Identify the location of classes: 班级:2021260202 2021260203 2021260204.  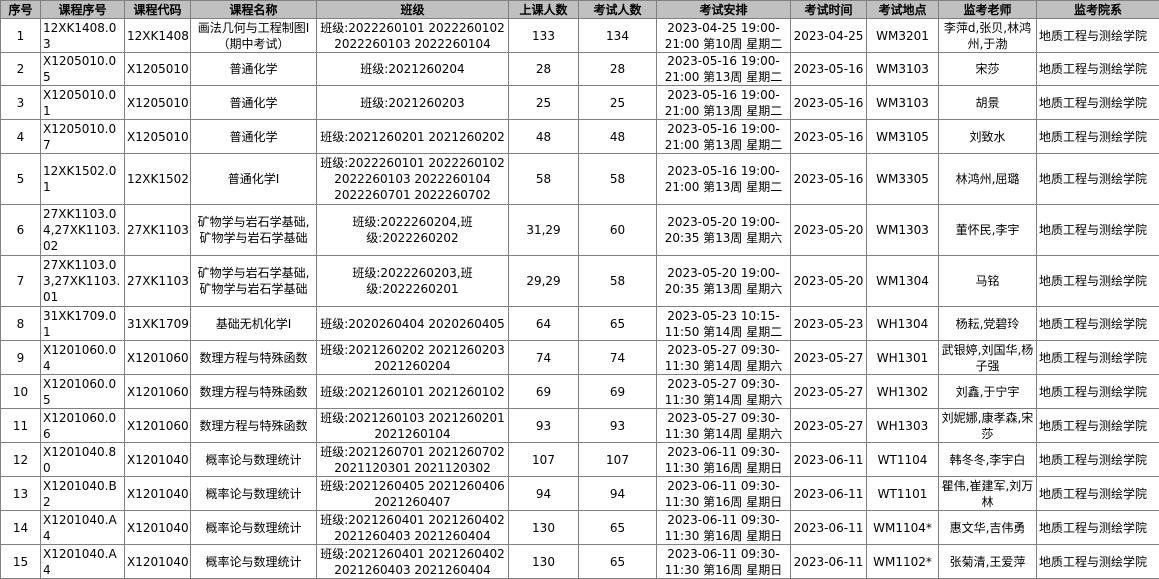
(412, 357).